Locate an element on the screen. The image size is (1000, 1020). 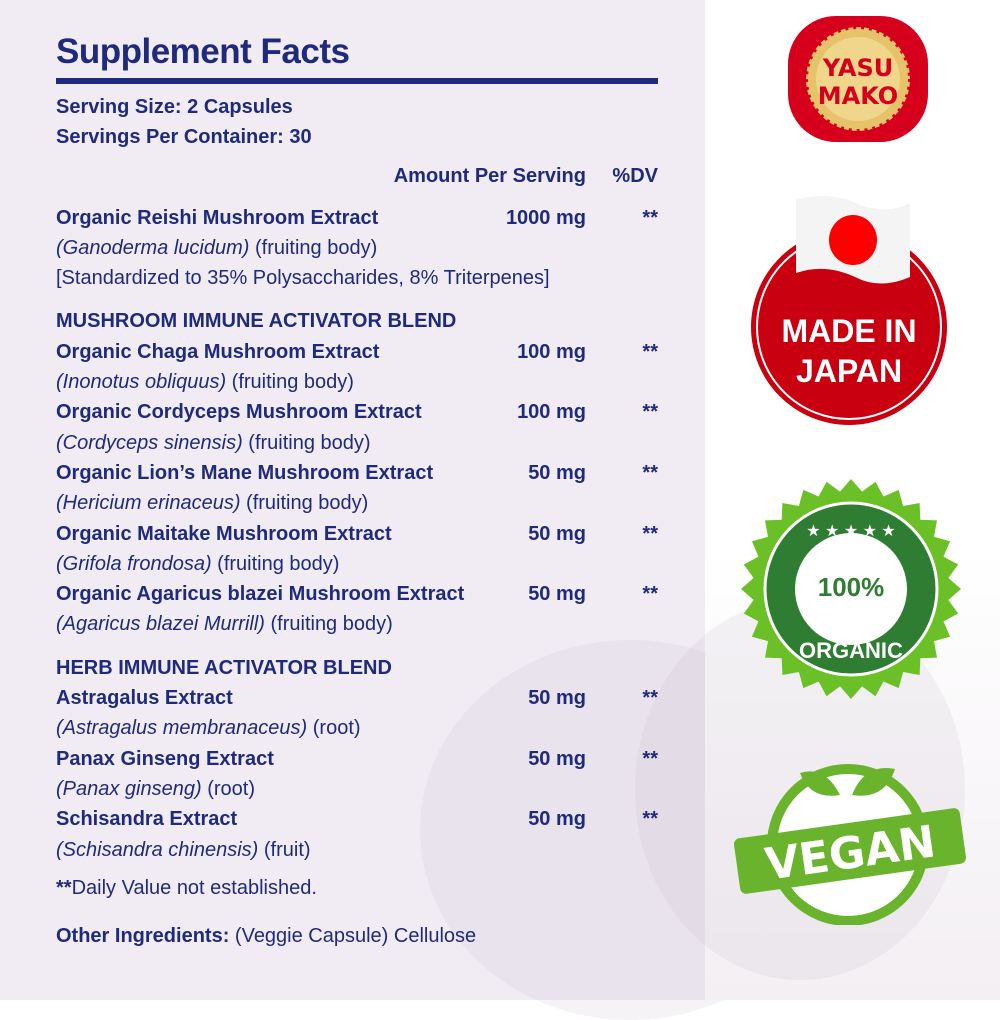
title-divider is located at coordinates (357, 81).